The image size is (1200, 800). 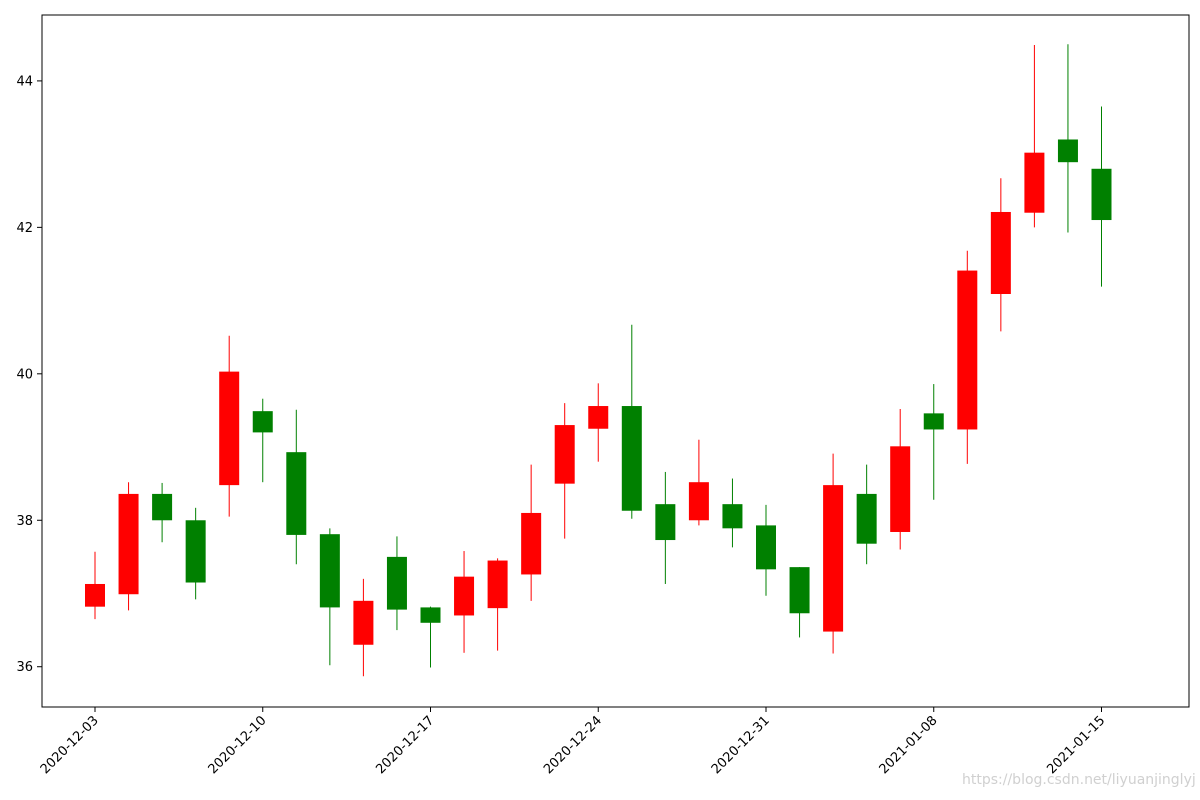 I want to click on x-tick-label: 2020-12-17, so click(x=405, y=745).